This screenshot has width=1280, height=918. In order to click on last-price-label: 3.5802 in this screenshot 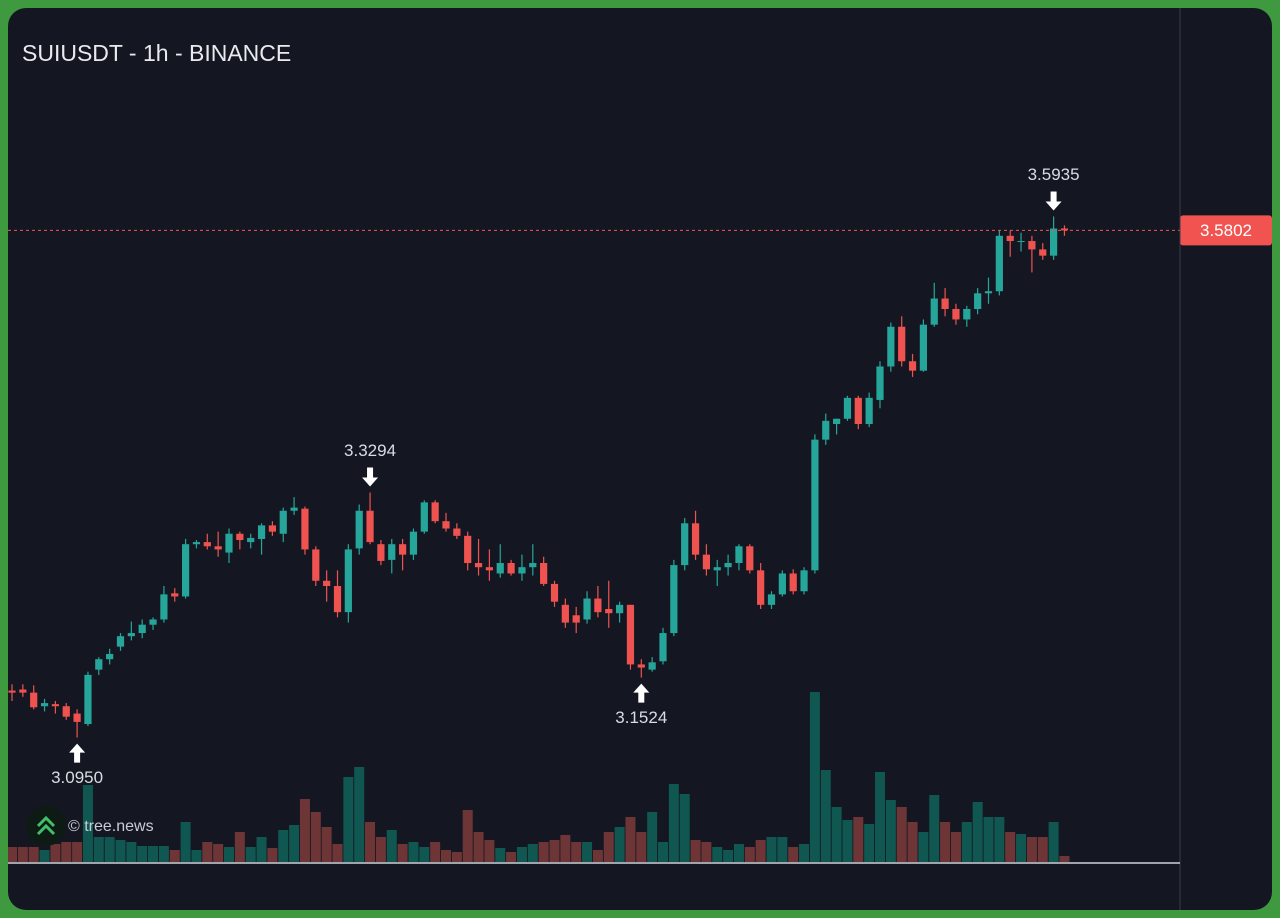, I will do `click(1226, 230)`.